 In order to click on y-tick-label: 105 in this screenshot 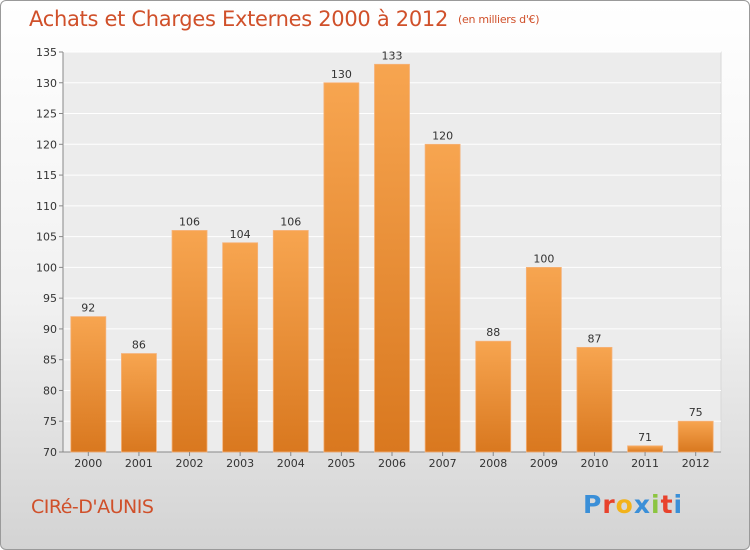, I will do `click(46, 237)`.